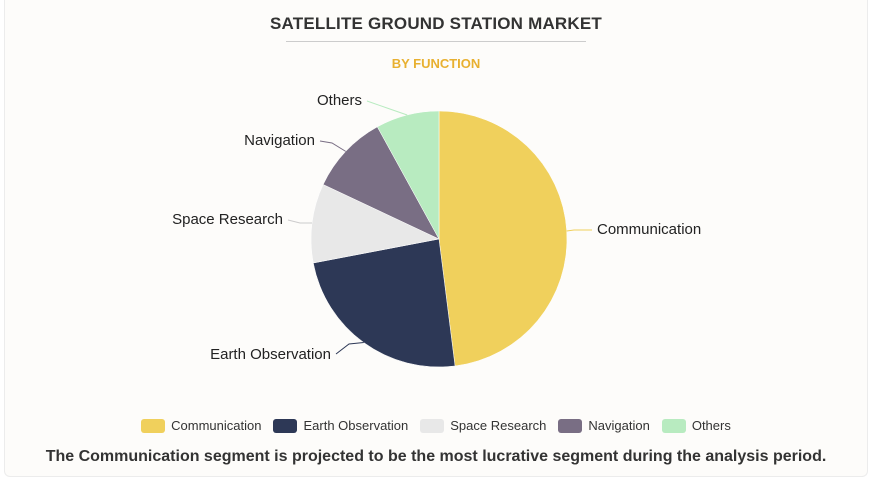 The height and width of the screenshot is (478, 872). I want to click on slice-label-others: Others, so click(339, 100).